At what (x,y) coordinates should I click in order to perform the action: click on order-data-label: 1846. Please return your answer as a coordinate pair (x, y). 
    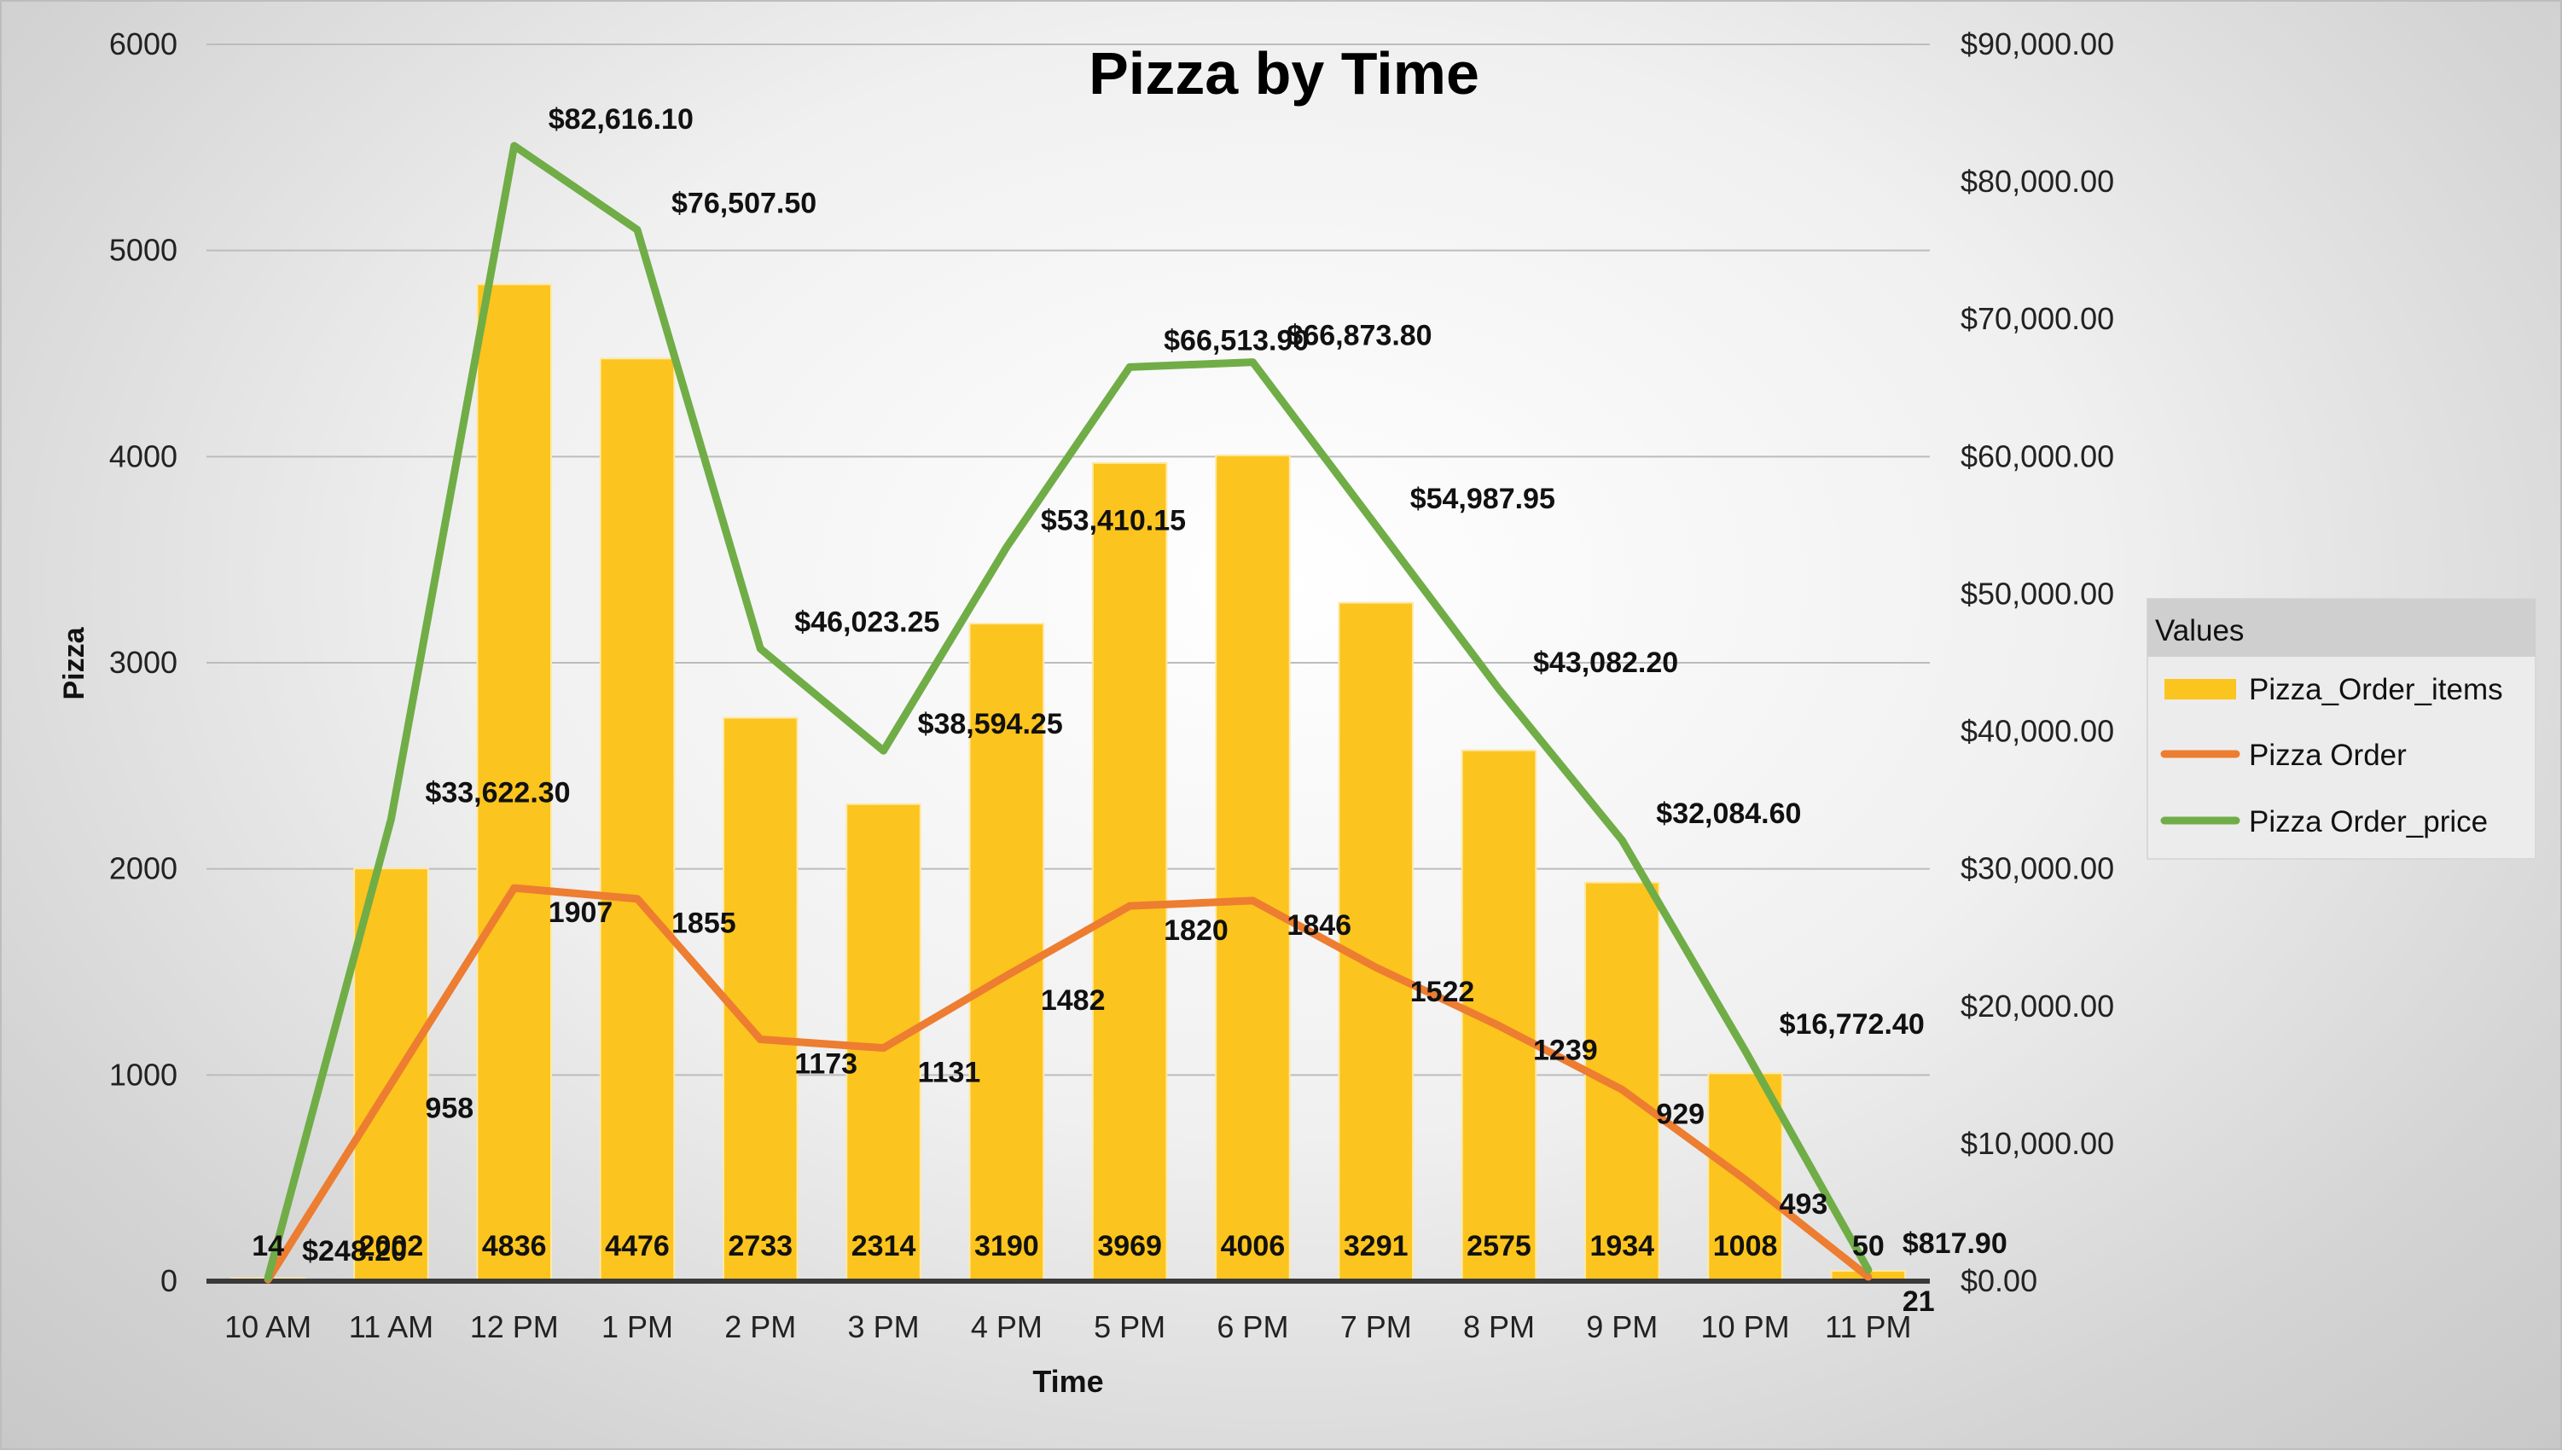
    Looking at the image, I should click on (1319, 925).